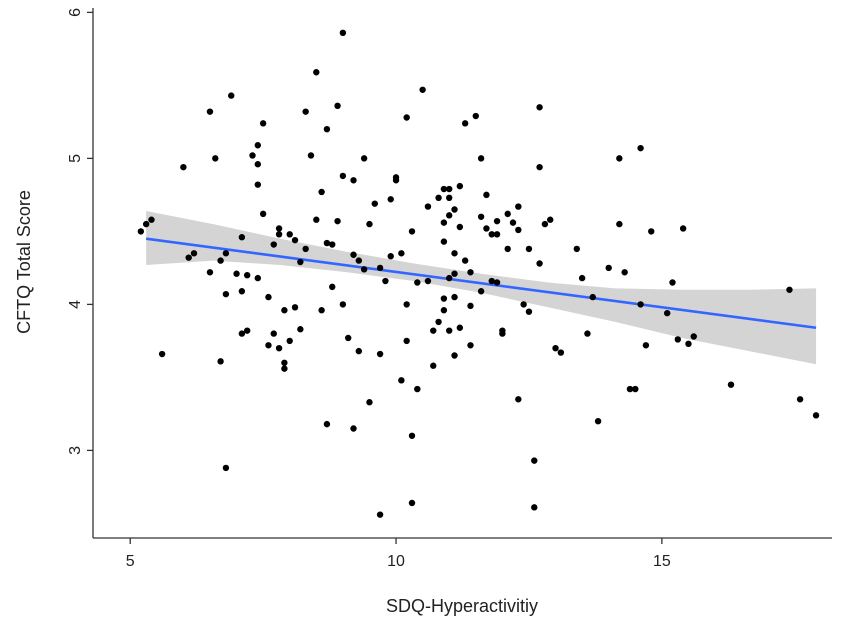 The height and width of the screenshot is (633, 851). I want to click on x-tick-label: 10, so click(396, 561).